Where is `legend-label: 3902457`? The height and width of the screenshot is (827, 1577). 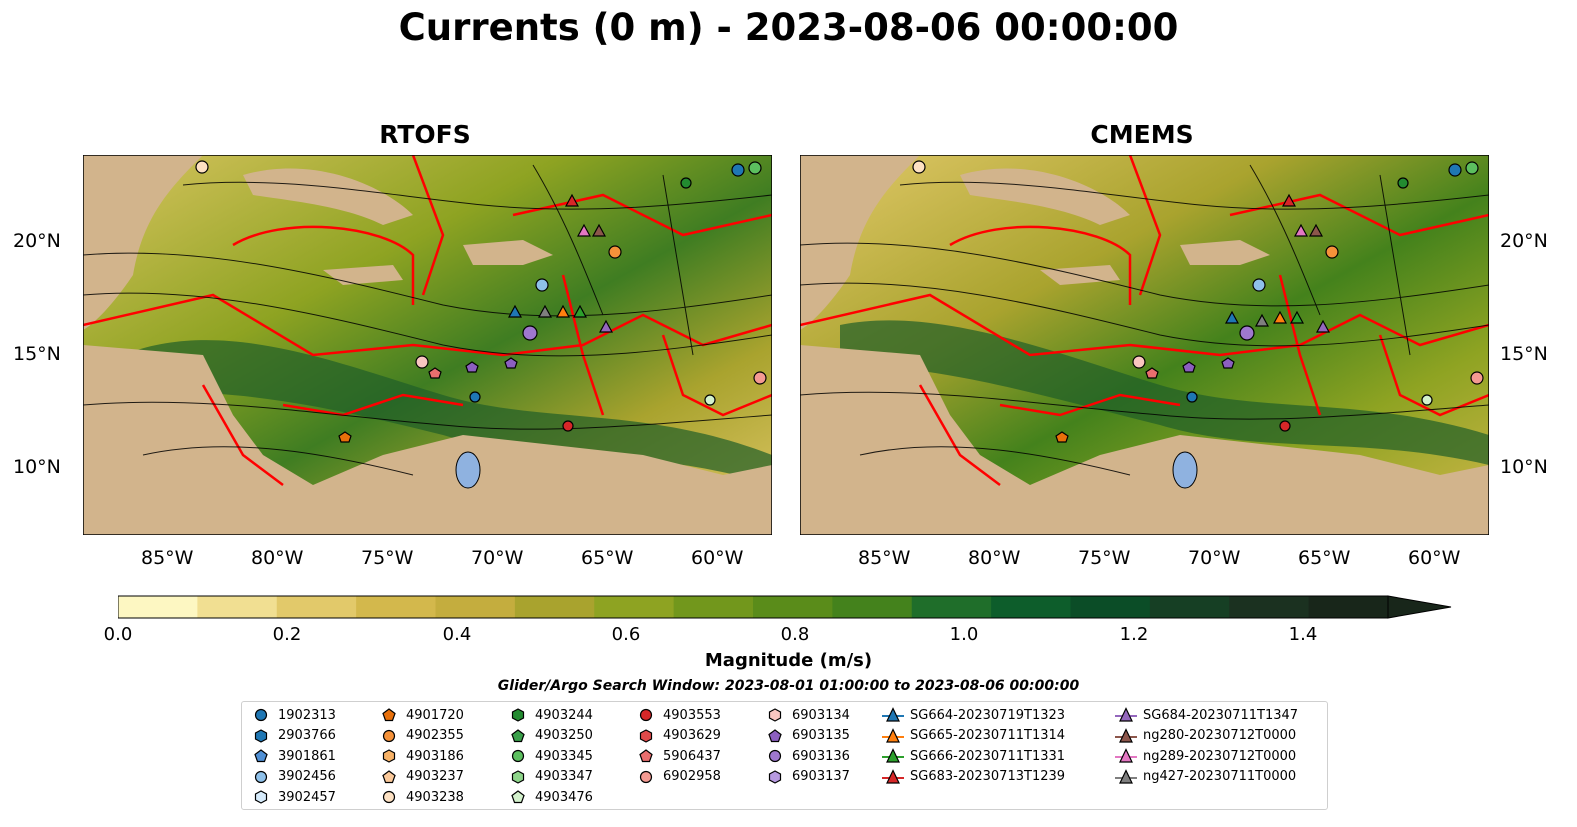 legend-label: 3902457 is located at coordinates (307, 797).